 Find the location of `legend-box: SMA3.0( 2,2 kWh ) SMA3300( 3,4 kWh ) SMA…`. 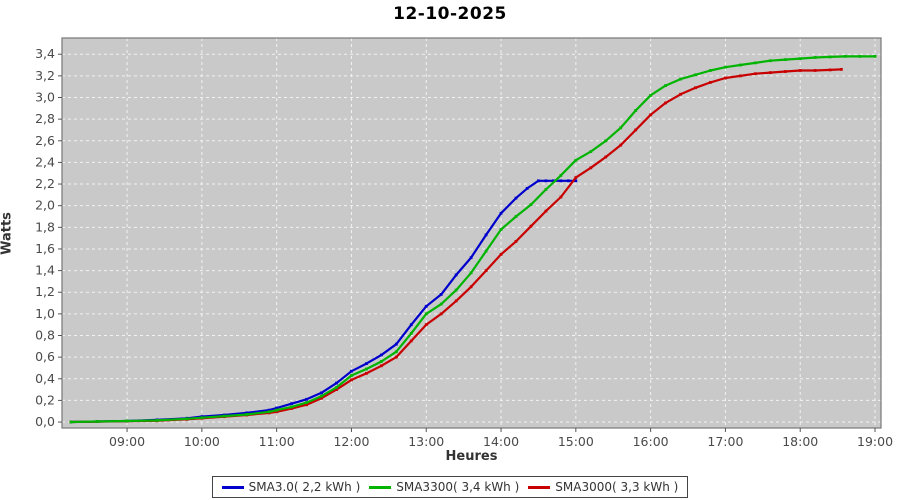

legend-box: SMA3.0( 2,2 kWh ) SMA3300( 3,4 kWh ) SMA… is located at coordinates (450, 487).